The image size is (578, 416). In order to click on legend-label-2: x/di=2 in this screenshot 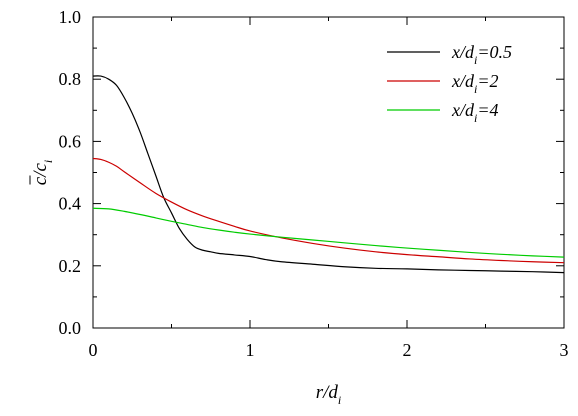, I will do `click(475, 83)`.